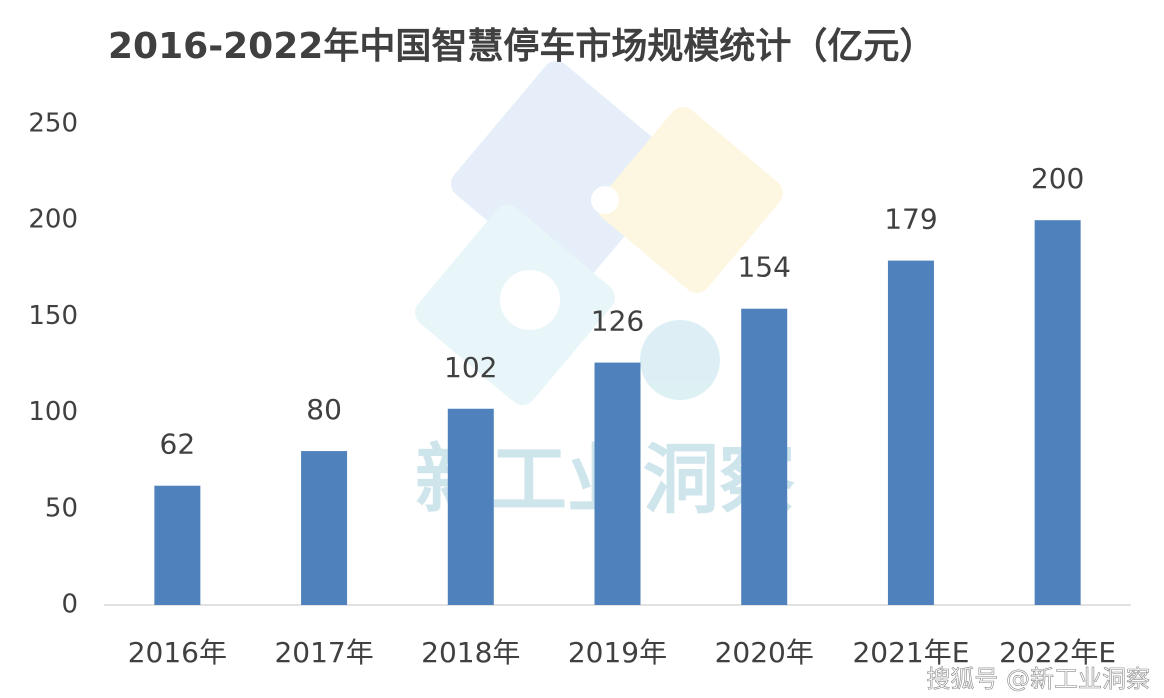  Describe the element at coordinates (69, 605) in the screenshot. I see `y-tick-label: 0` at that location.